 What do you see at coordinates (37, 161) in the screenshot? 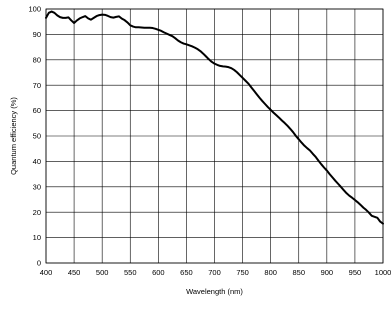
I see `y-tick-label: 40` at bounding box center [37, 161].